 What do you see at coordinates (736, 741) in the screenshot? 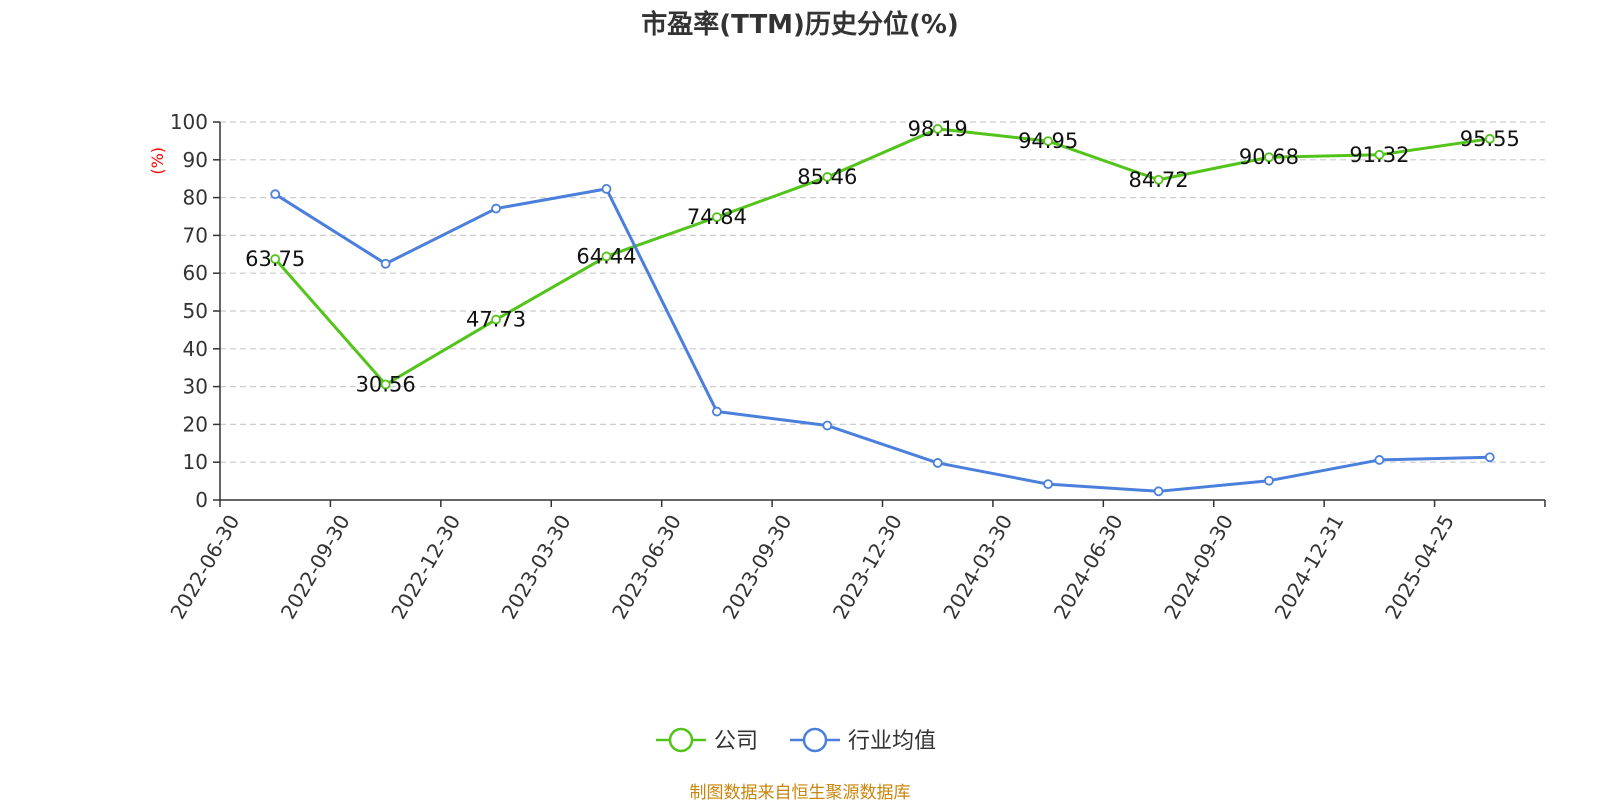
I see `legend-label: 公司` at bounding box center [736, 741].